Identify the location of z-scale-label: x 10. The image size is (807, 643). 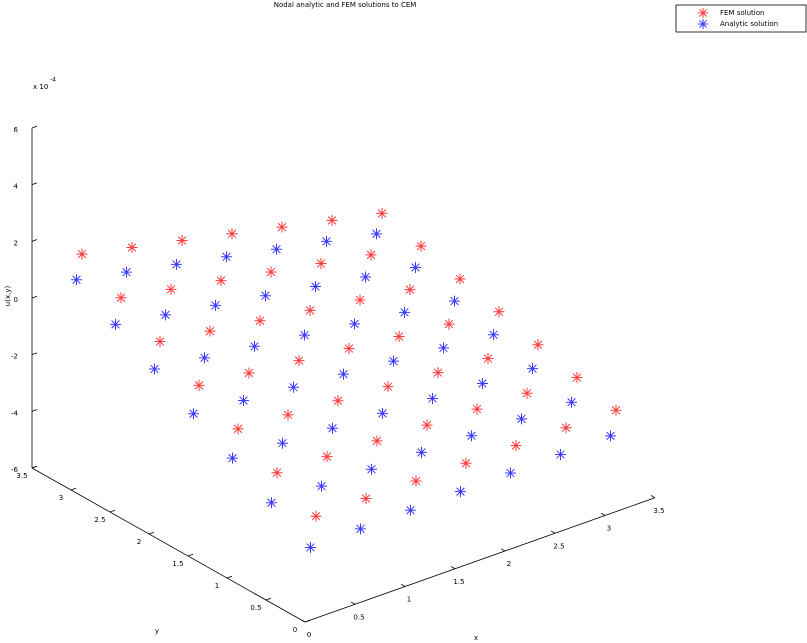
(40, 87).